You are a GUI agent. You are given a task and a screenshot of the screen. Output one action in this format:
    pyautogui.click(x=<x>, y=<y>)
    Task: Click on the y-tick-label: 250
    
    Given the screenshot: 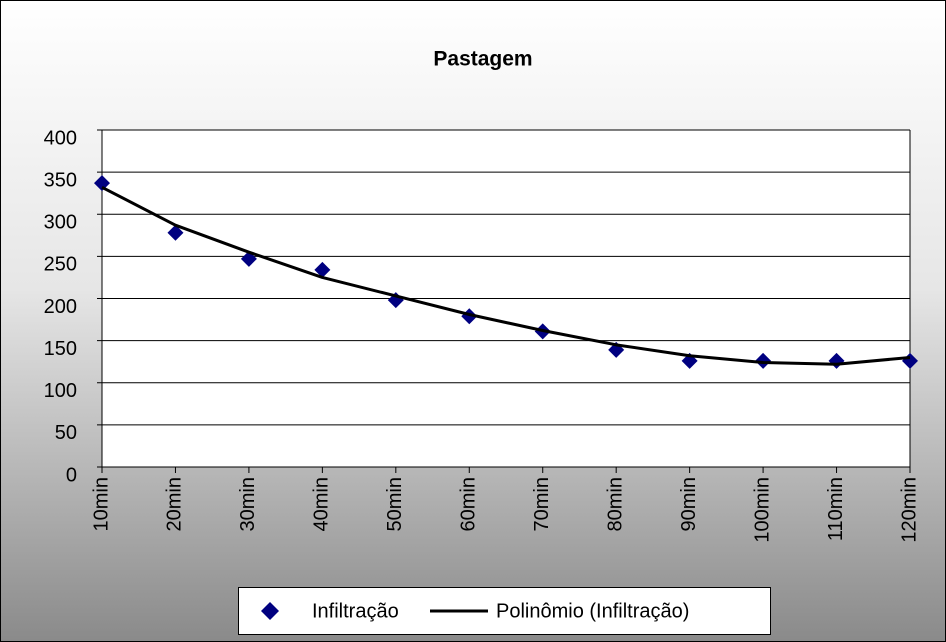 What is the action you would take?
    pyautogui.click(x=60, y=265)
    